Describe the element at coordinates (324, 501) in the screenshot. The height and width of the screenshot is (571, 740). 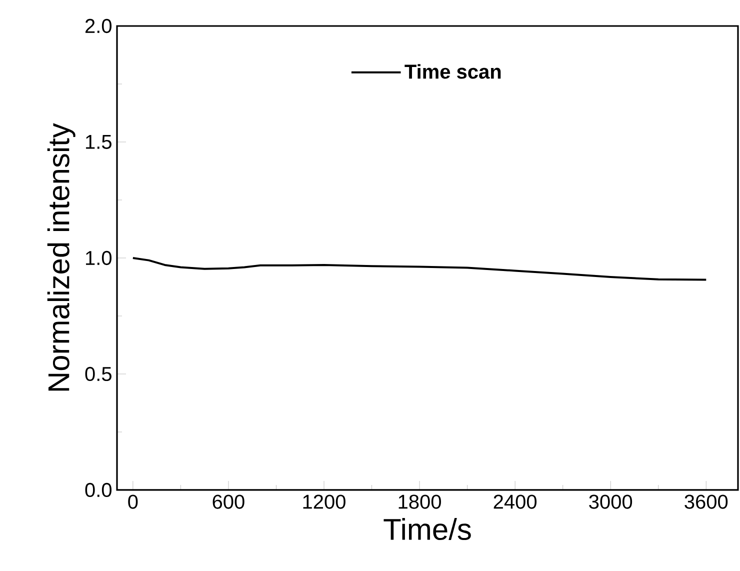
I see `x-tick-label: 1200` at that location.